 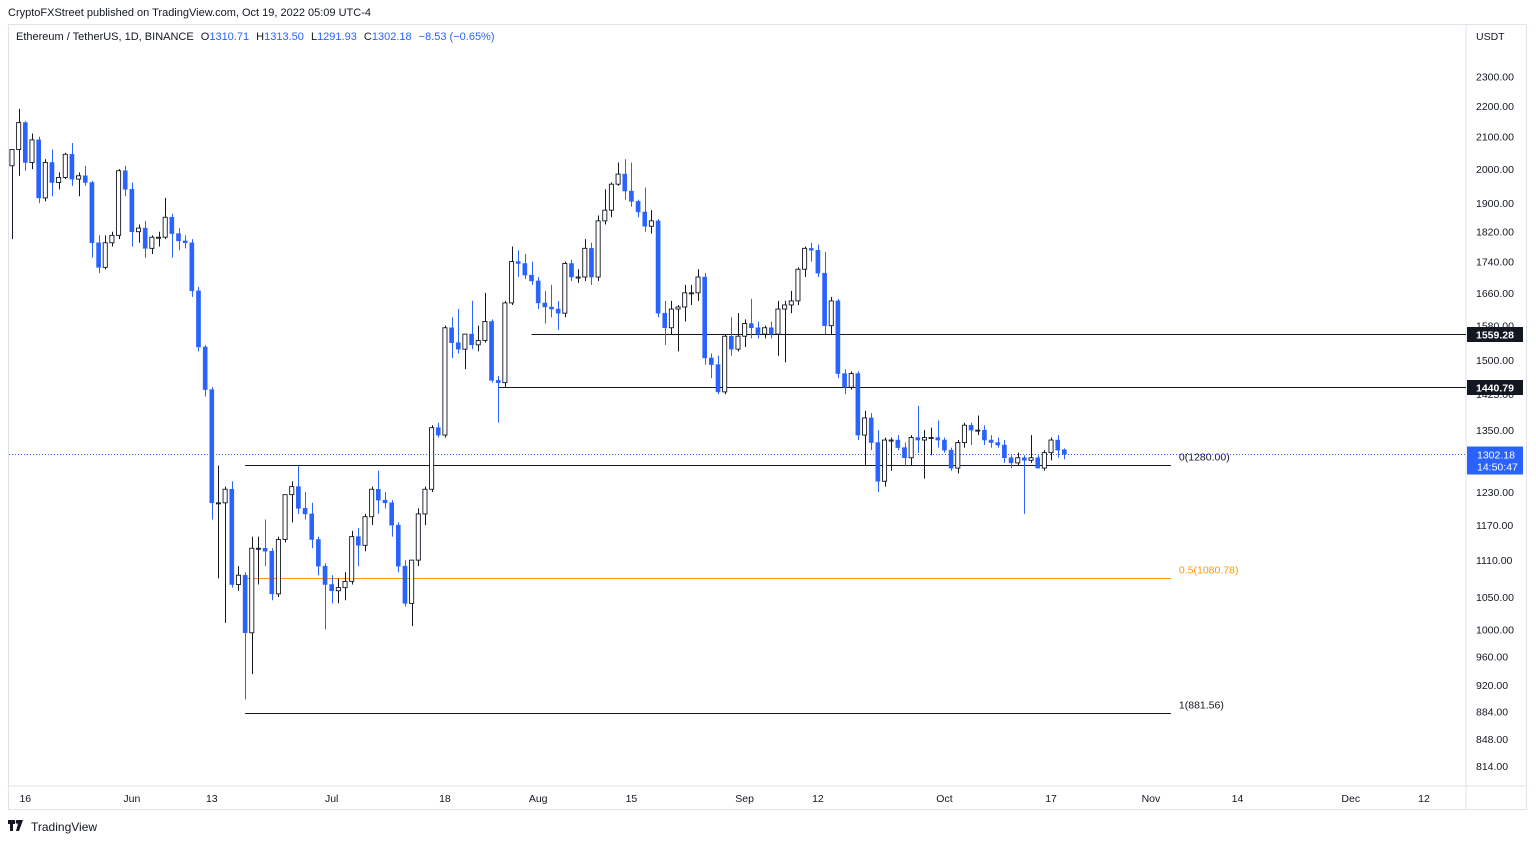 What do you see at coordinates (1051, 799) in the screenshot?
I see `x-tick-label: 17` at bounding box center [1051, 799].